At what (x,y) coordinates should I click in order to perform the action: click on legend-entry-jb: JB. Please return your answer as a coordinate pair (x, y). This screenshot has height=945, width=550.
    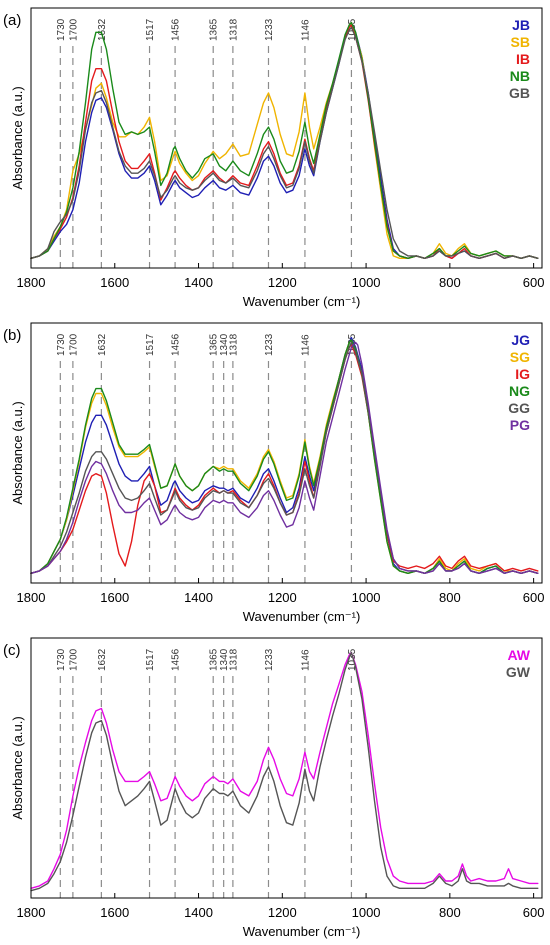
    Looking at the image, I should click on (521, 25).